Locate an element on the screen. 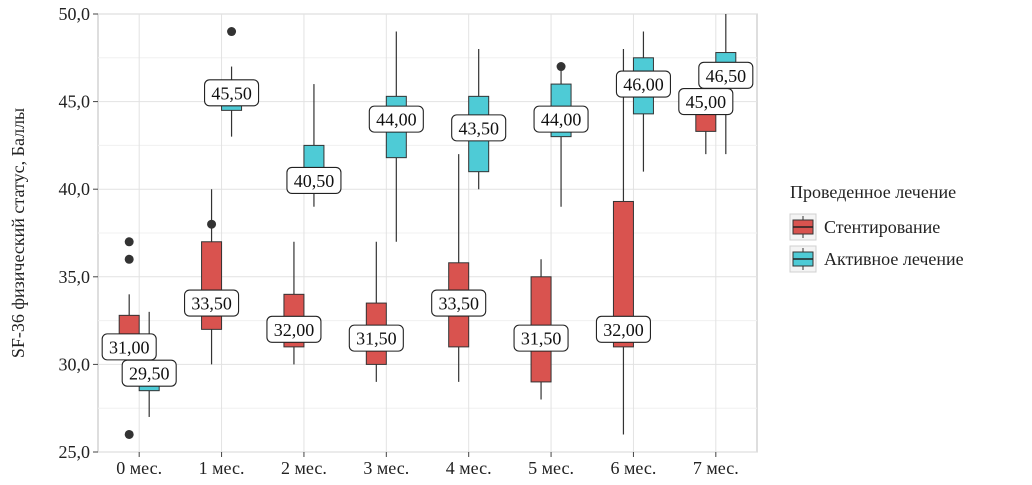 The height and width of the screenshot is (485, 1032). median-label-text: 45,00 is located at coordinates (706, 102).